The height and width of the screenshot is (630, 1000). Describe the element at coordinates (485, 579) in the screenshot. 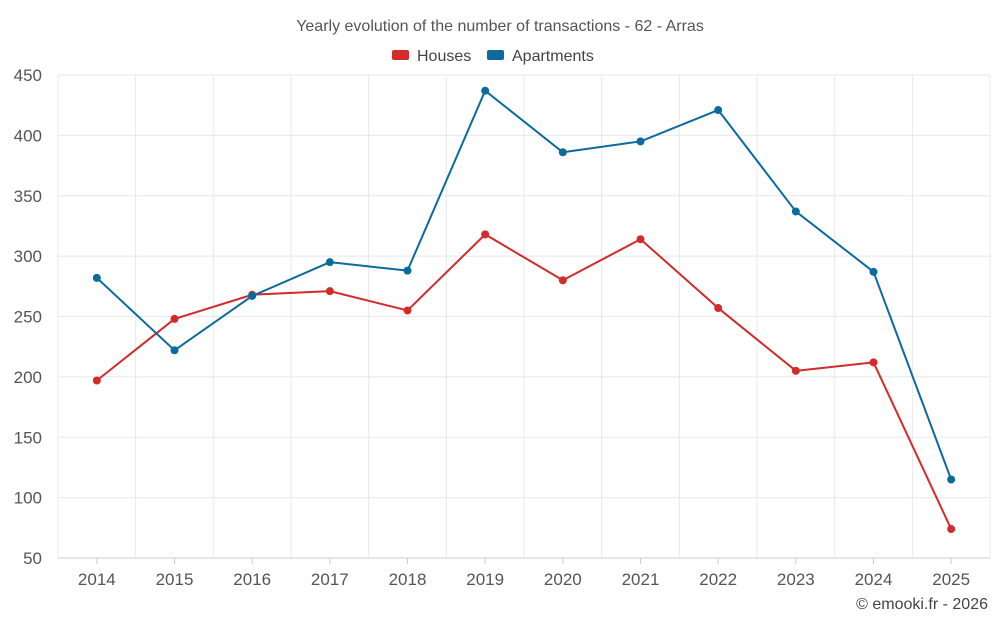

I see `x-tick-label: 2019` at that location.